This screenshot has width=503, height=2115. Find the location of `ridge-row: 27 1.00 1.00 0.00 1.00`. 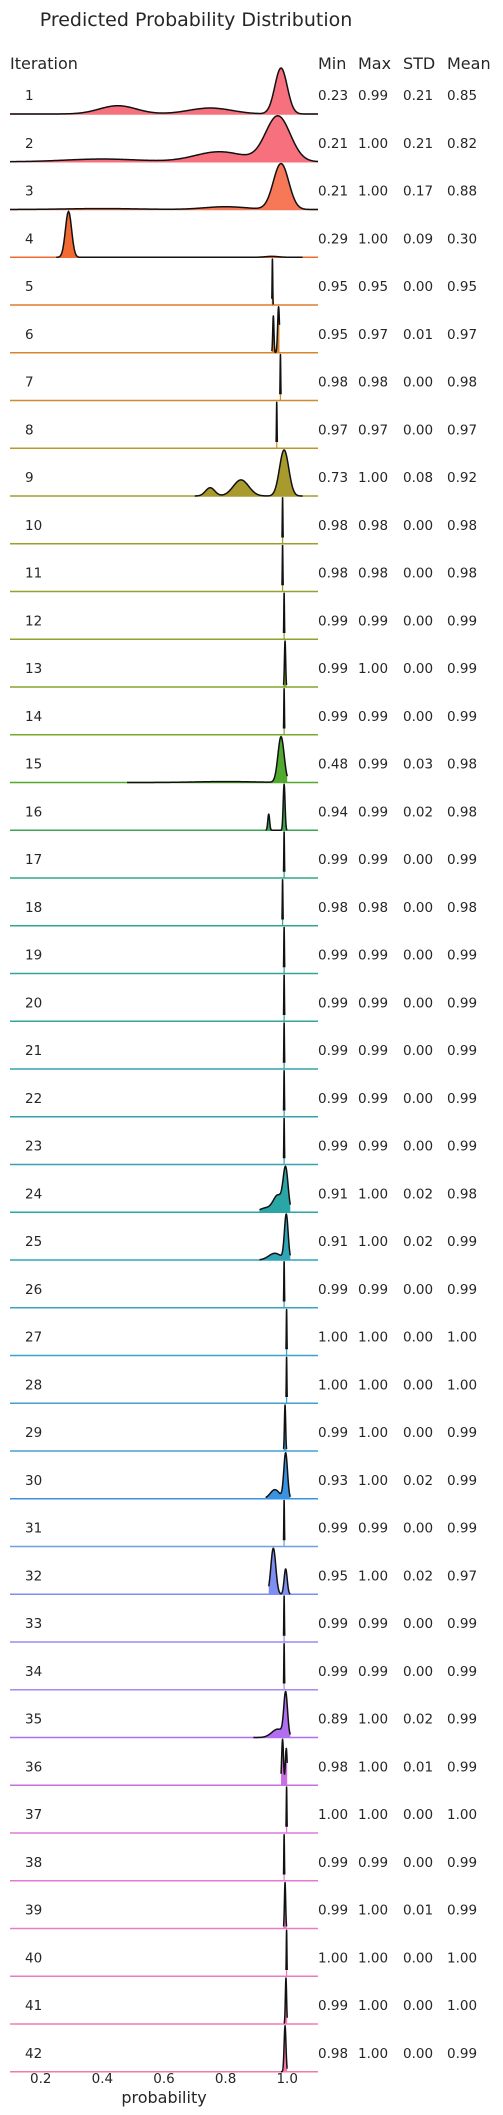

ridge-row: 27 1.00 1.00 0.00 1.00 is located at coordinates (243, 1332).